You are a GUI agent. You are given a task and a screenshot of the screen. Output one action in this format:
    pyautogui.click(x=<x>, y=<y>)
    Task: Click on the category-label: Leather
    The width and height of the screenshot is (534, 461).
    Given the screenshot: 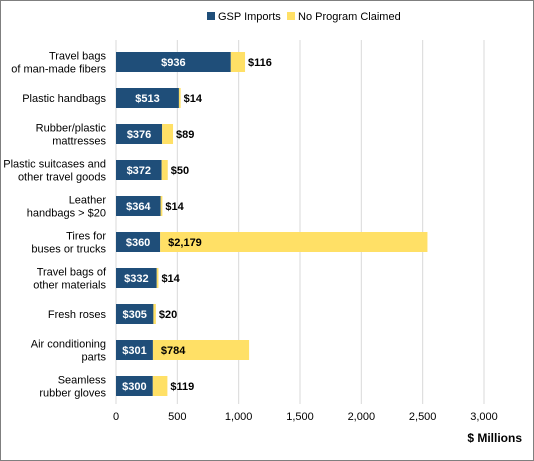 What is the action you would take?
    pyautogui.click(x=88, y=201)
    